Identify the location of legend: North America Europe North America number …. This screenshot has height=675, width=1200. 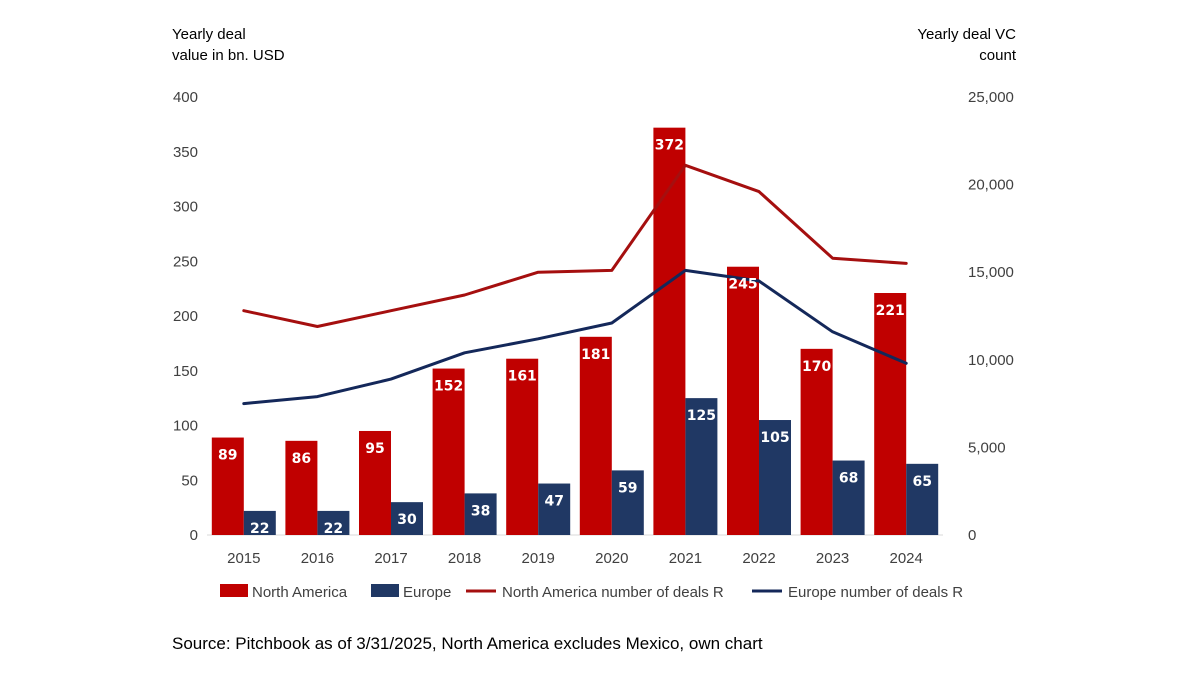
(591, 592).